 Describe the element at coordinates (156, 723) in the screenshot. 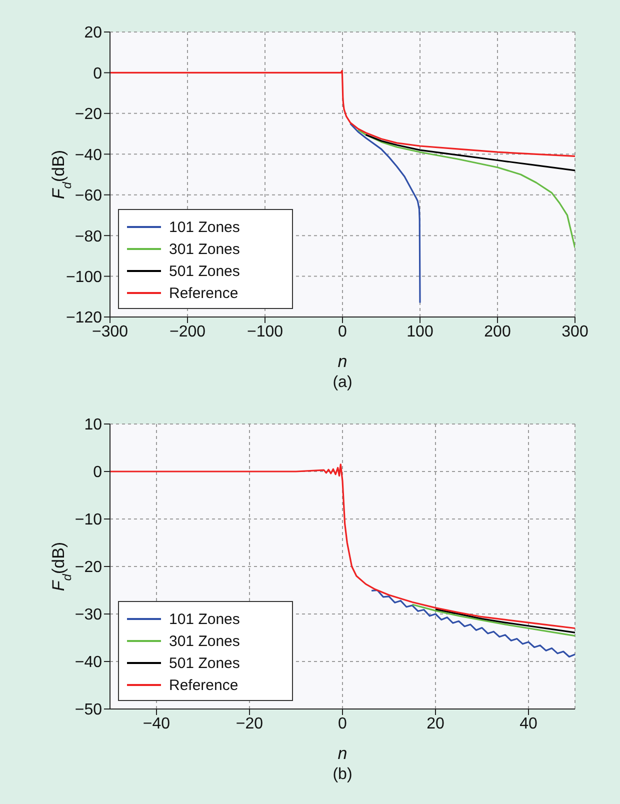

I see `x-tick-label: −40` at that location.